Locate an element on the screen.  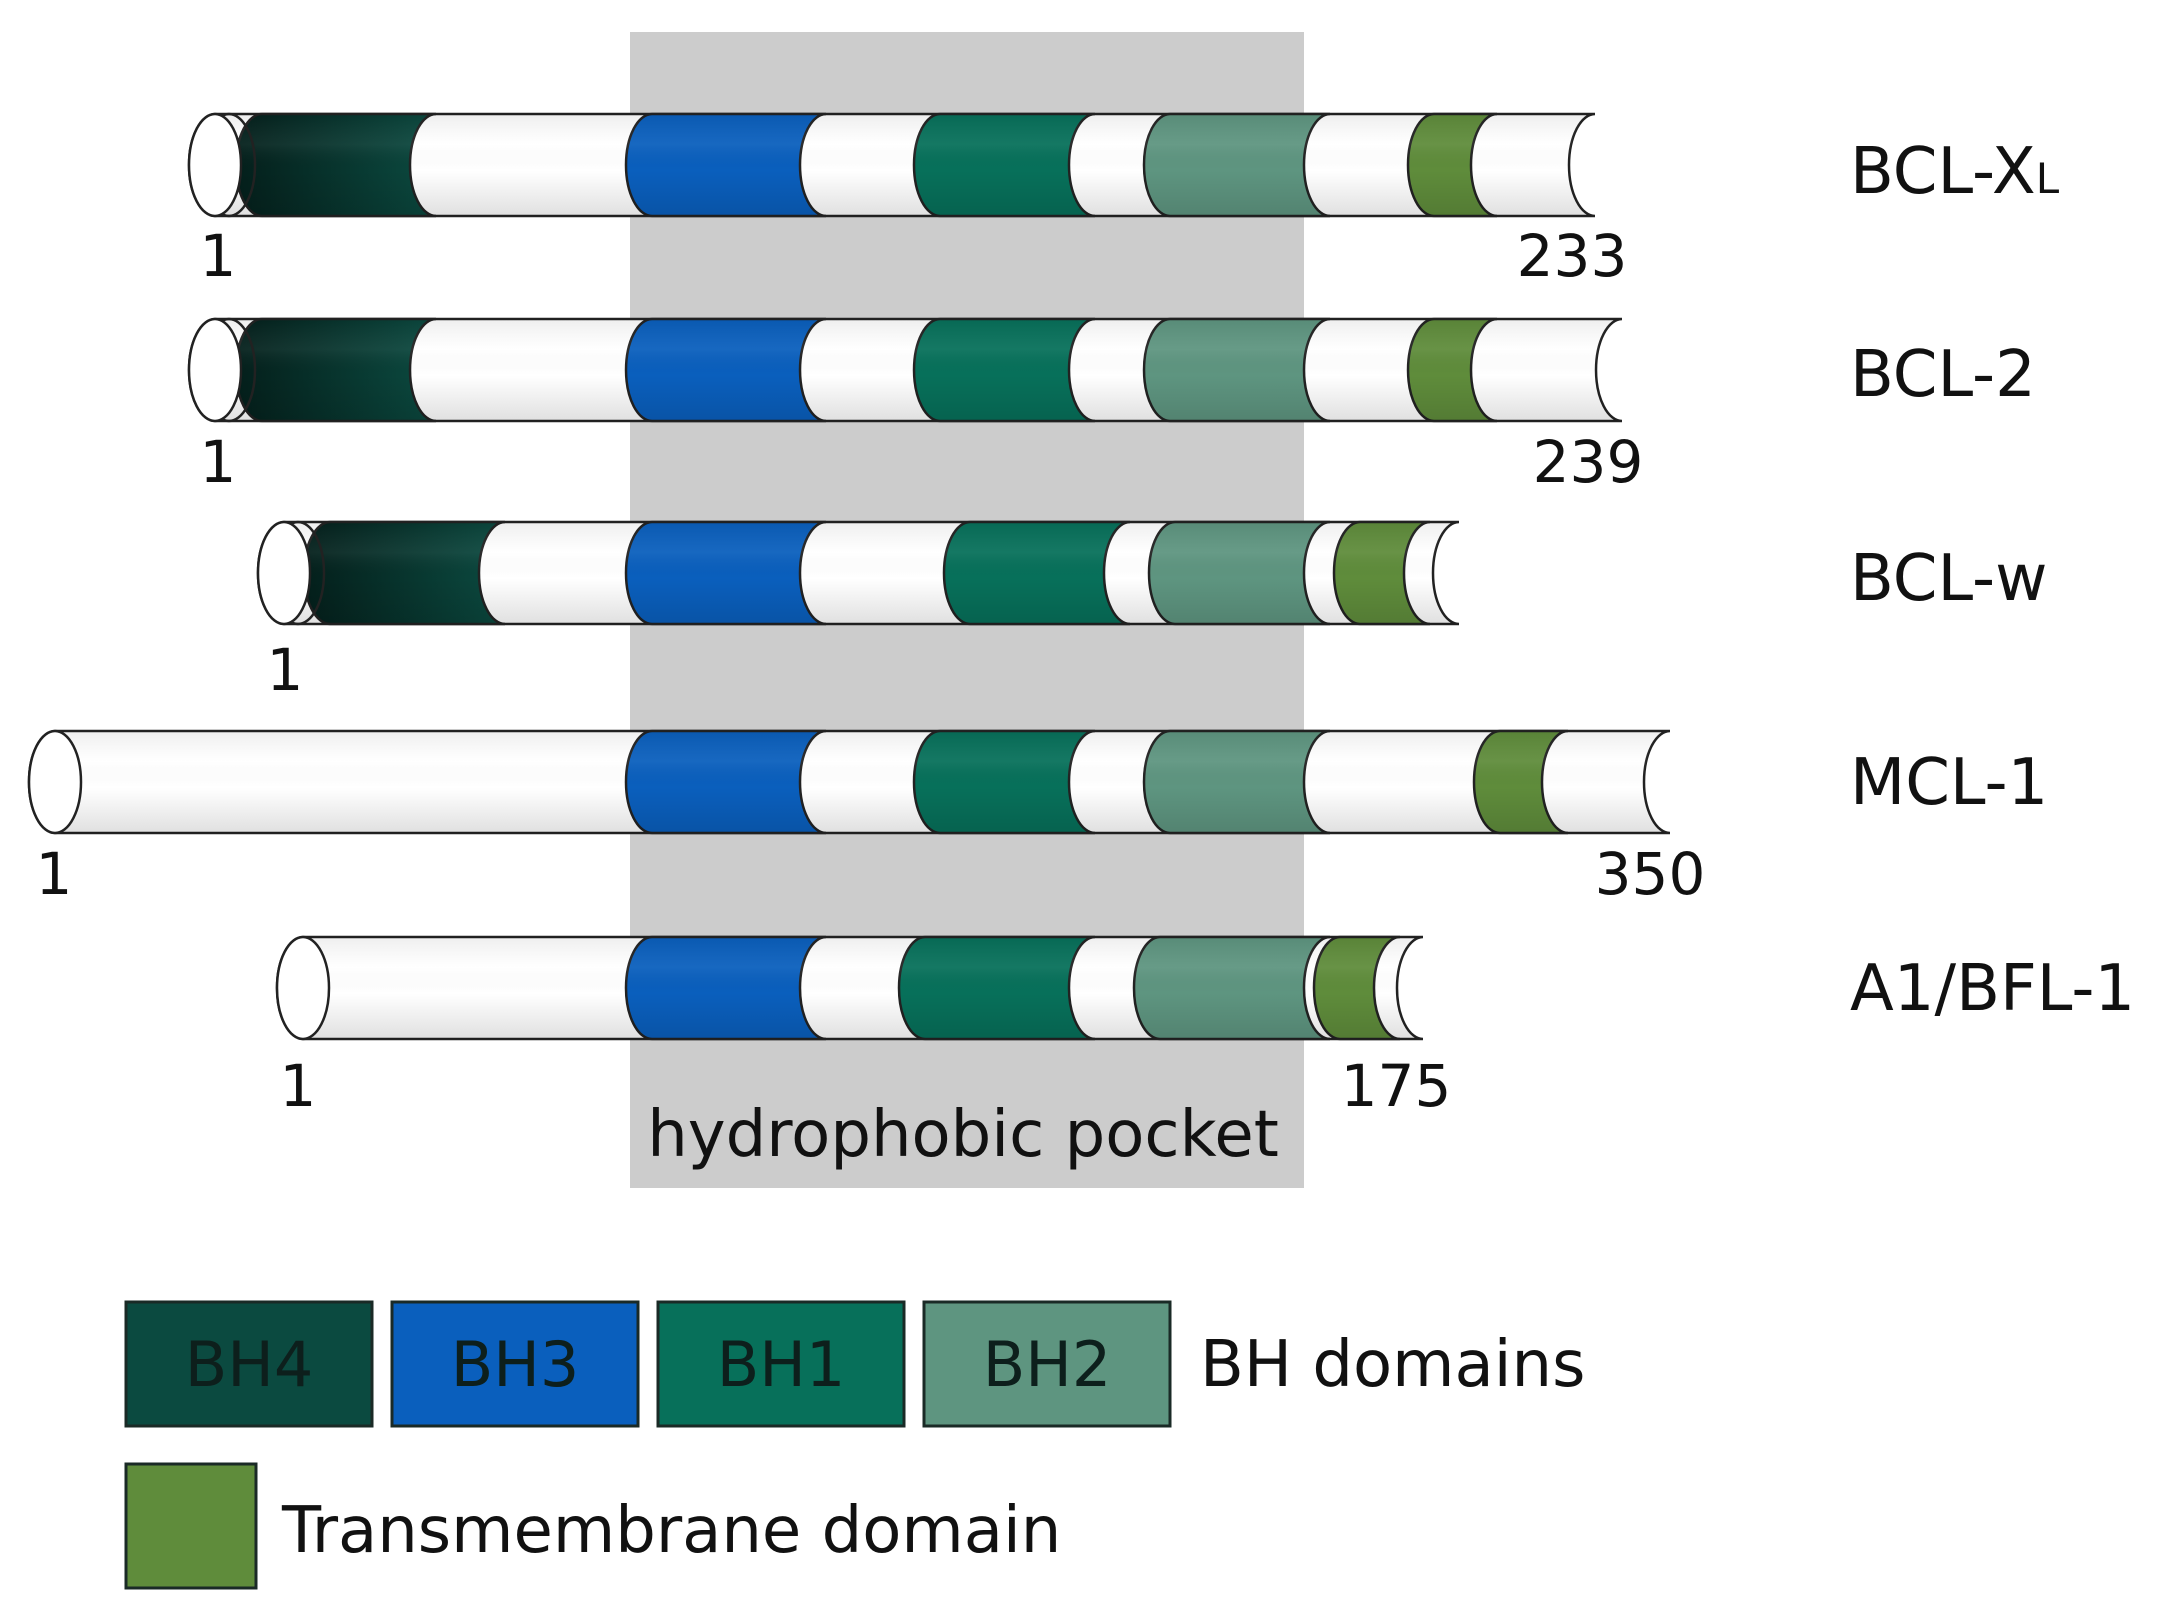
legend-label-bh4: BH4 is located at coordinates (249, 1364).